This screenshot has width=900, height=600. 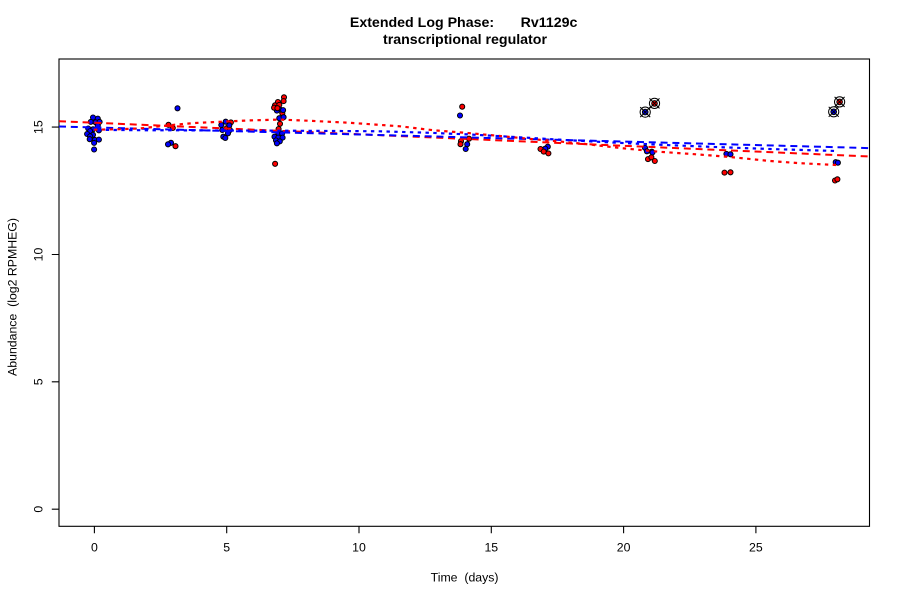 I want to click on svg-text: Rv1129c, so click(x=549, y=23).